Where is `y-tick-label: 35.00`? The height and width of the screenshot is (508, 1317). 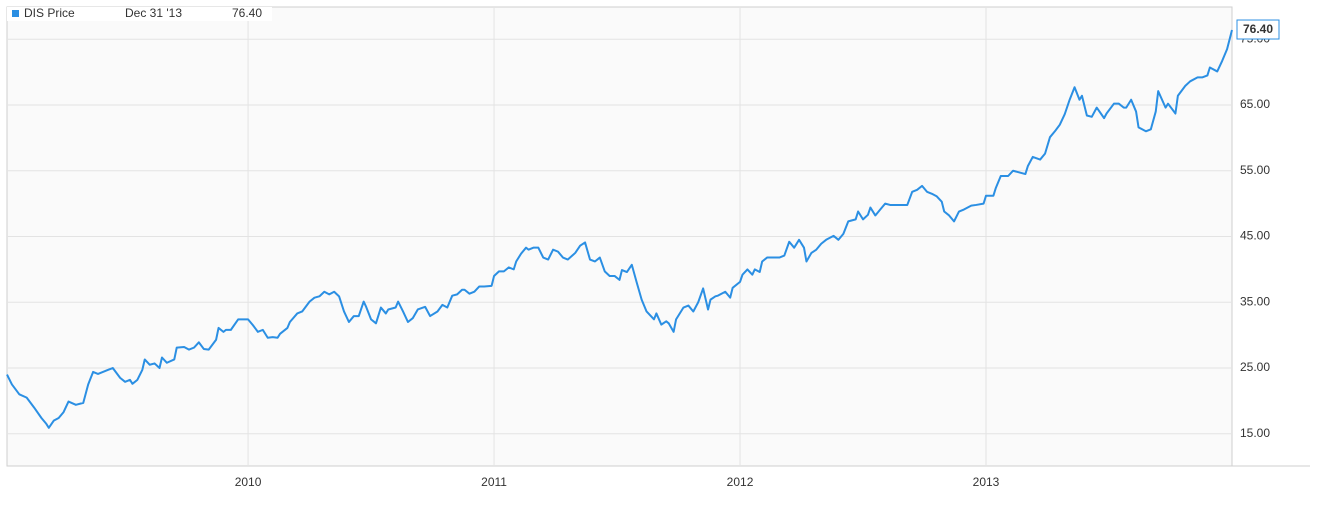
y-tick-label: 35.00 is located at coordinates (1255, 301).